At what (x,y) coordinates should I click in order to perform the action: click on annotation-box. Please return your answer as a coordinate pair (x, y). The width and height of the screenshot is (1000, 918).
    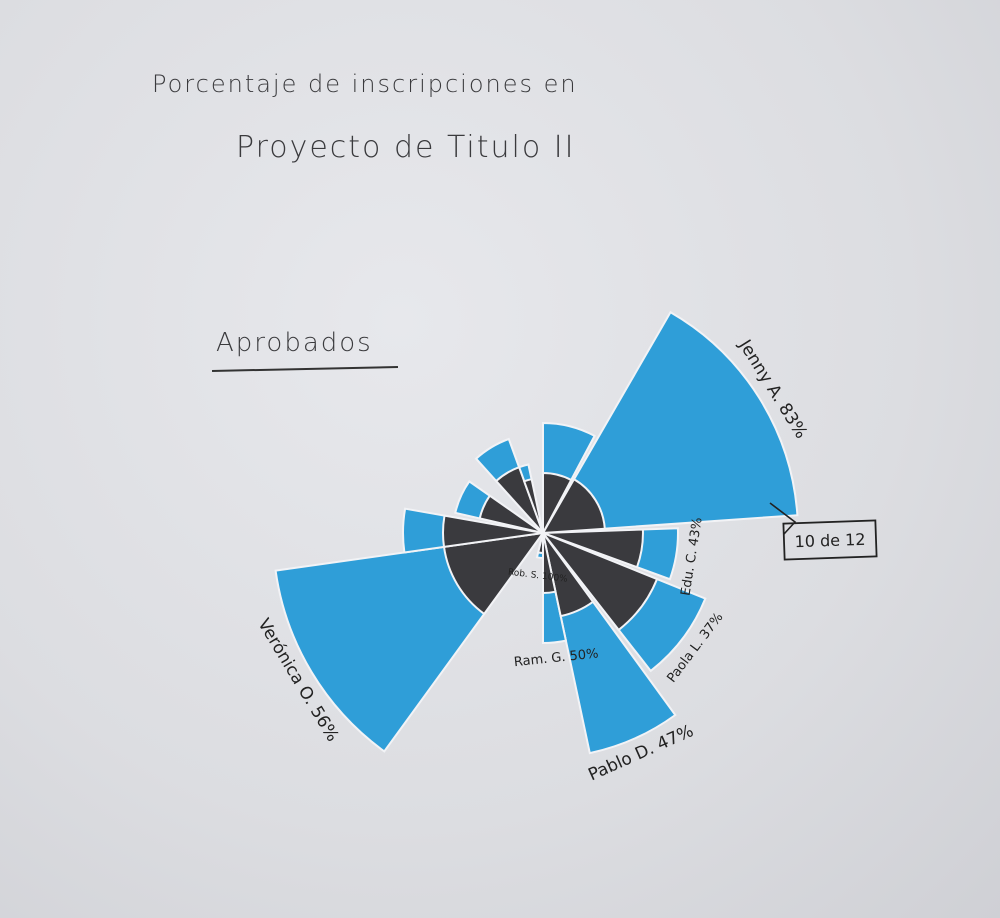
    Looking at the image, I should click on (830, 540).